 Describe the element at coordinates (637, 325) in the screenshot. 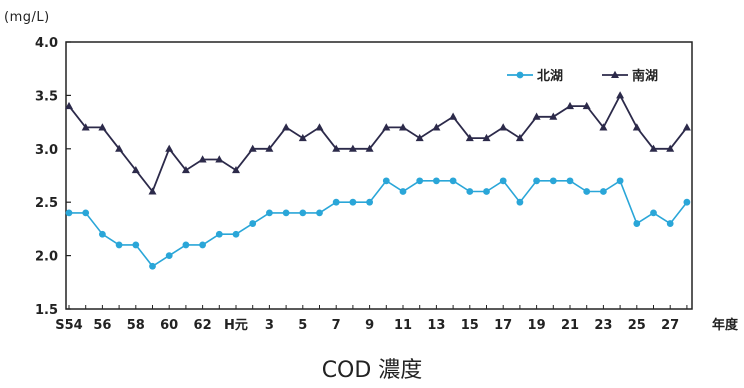

I see `x-tick-label: 25` at that location.